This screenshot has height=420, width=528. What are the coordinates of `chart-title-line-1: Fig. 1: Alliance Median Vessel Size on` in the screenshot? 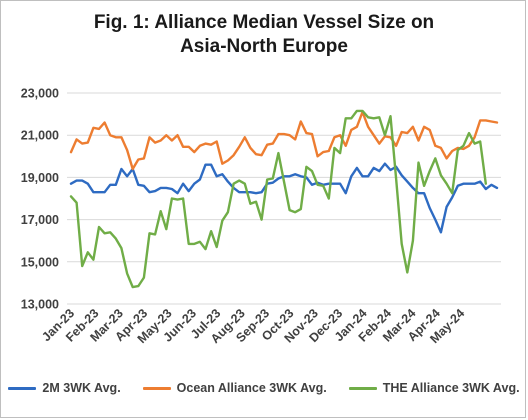 It's located at (264, 22).